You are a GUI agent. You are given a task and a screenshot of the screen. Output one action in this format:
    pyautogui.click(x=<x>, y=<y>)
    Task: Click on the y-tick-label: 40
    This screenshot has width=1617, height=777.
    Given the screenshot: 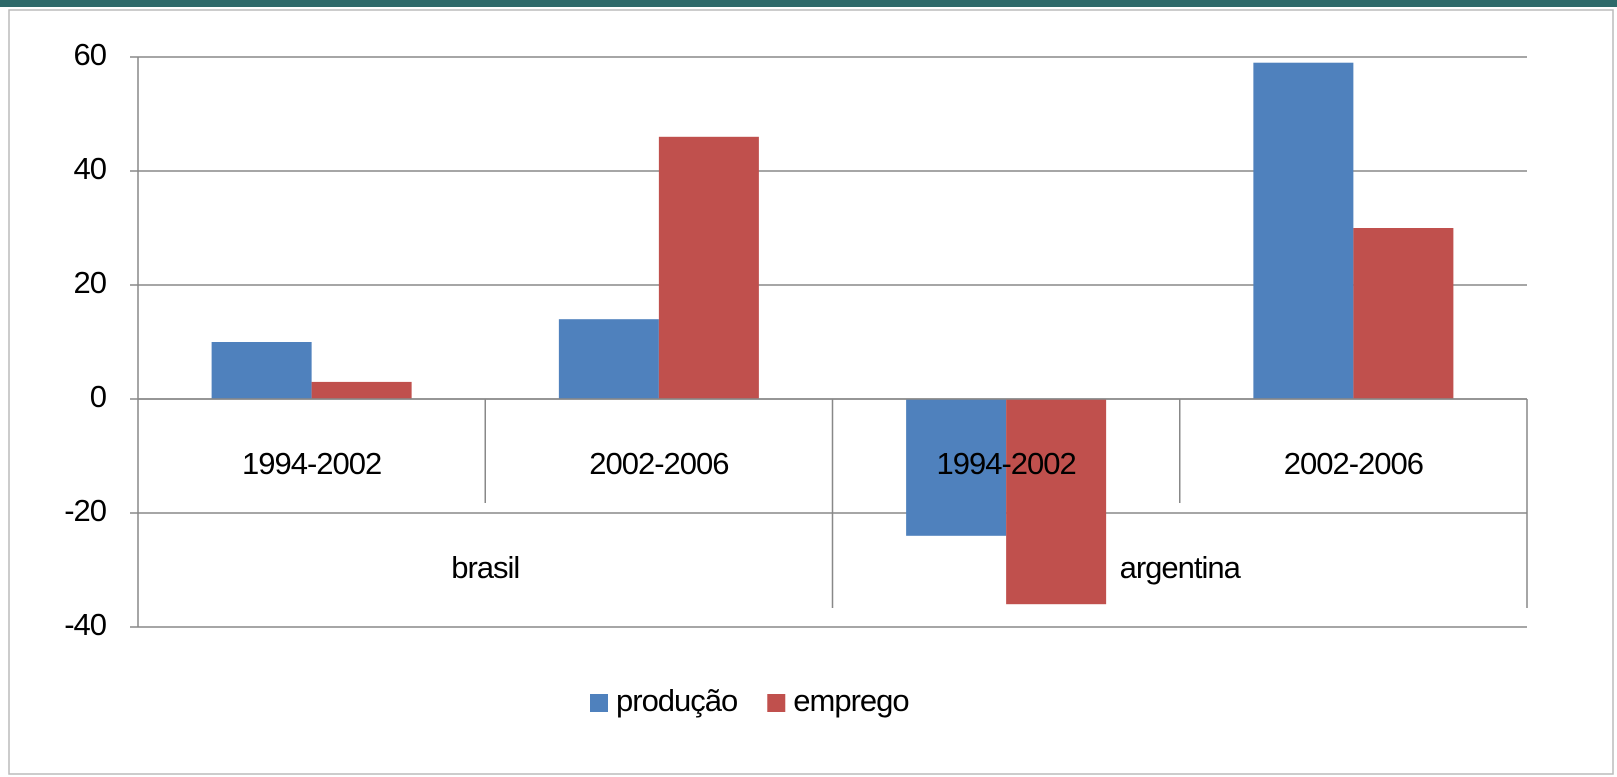 What is the action you would take?
    pyautogui.click(x=90, y=168)
    